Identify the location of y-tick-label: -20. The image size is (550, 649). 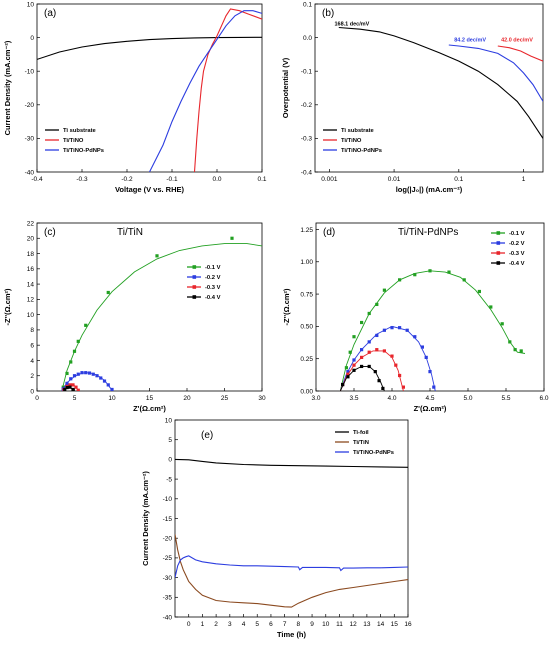
(30, 105).